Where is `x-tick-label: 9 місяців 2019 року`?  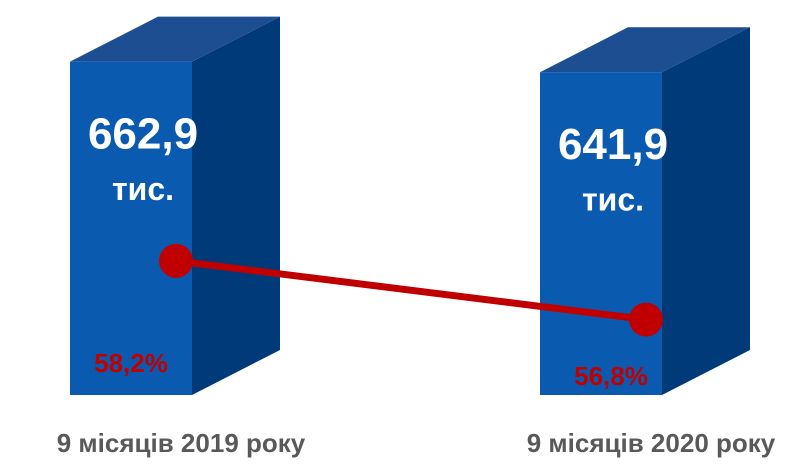
x-tick-label: 9 місяців 2019 року is located at coordinates (181, 443).